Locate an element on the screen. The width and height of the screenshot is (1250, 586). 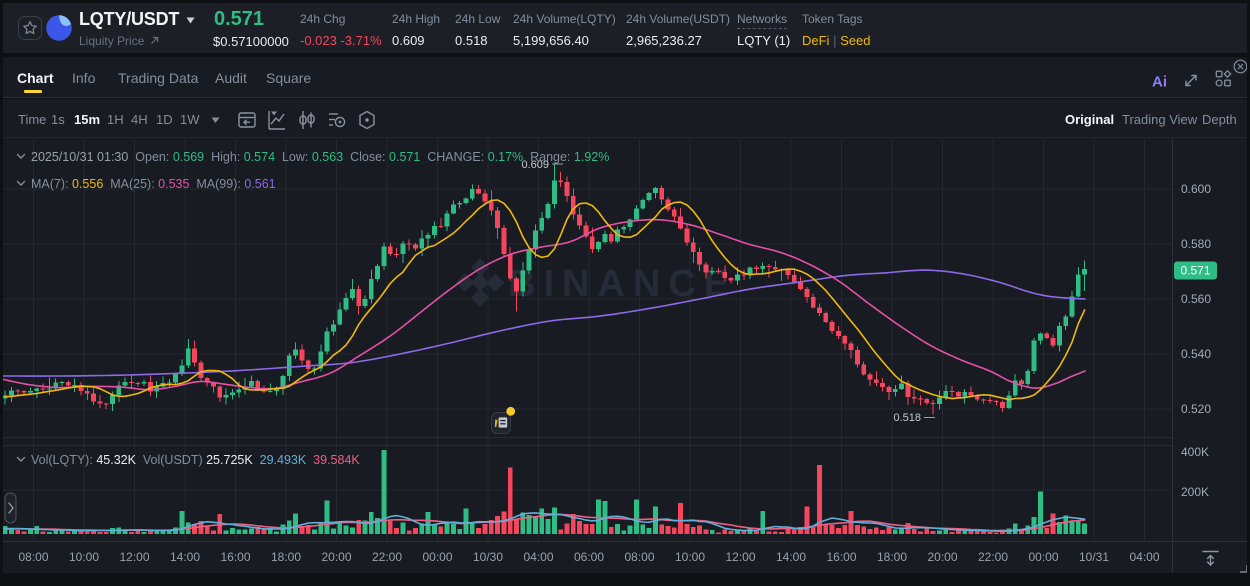
svg-text: 10/31 is located at coordinates (1094, 557).